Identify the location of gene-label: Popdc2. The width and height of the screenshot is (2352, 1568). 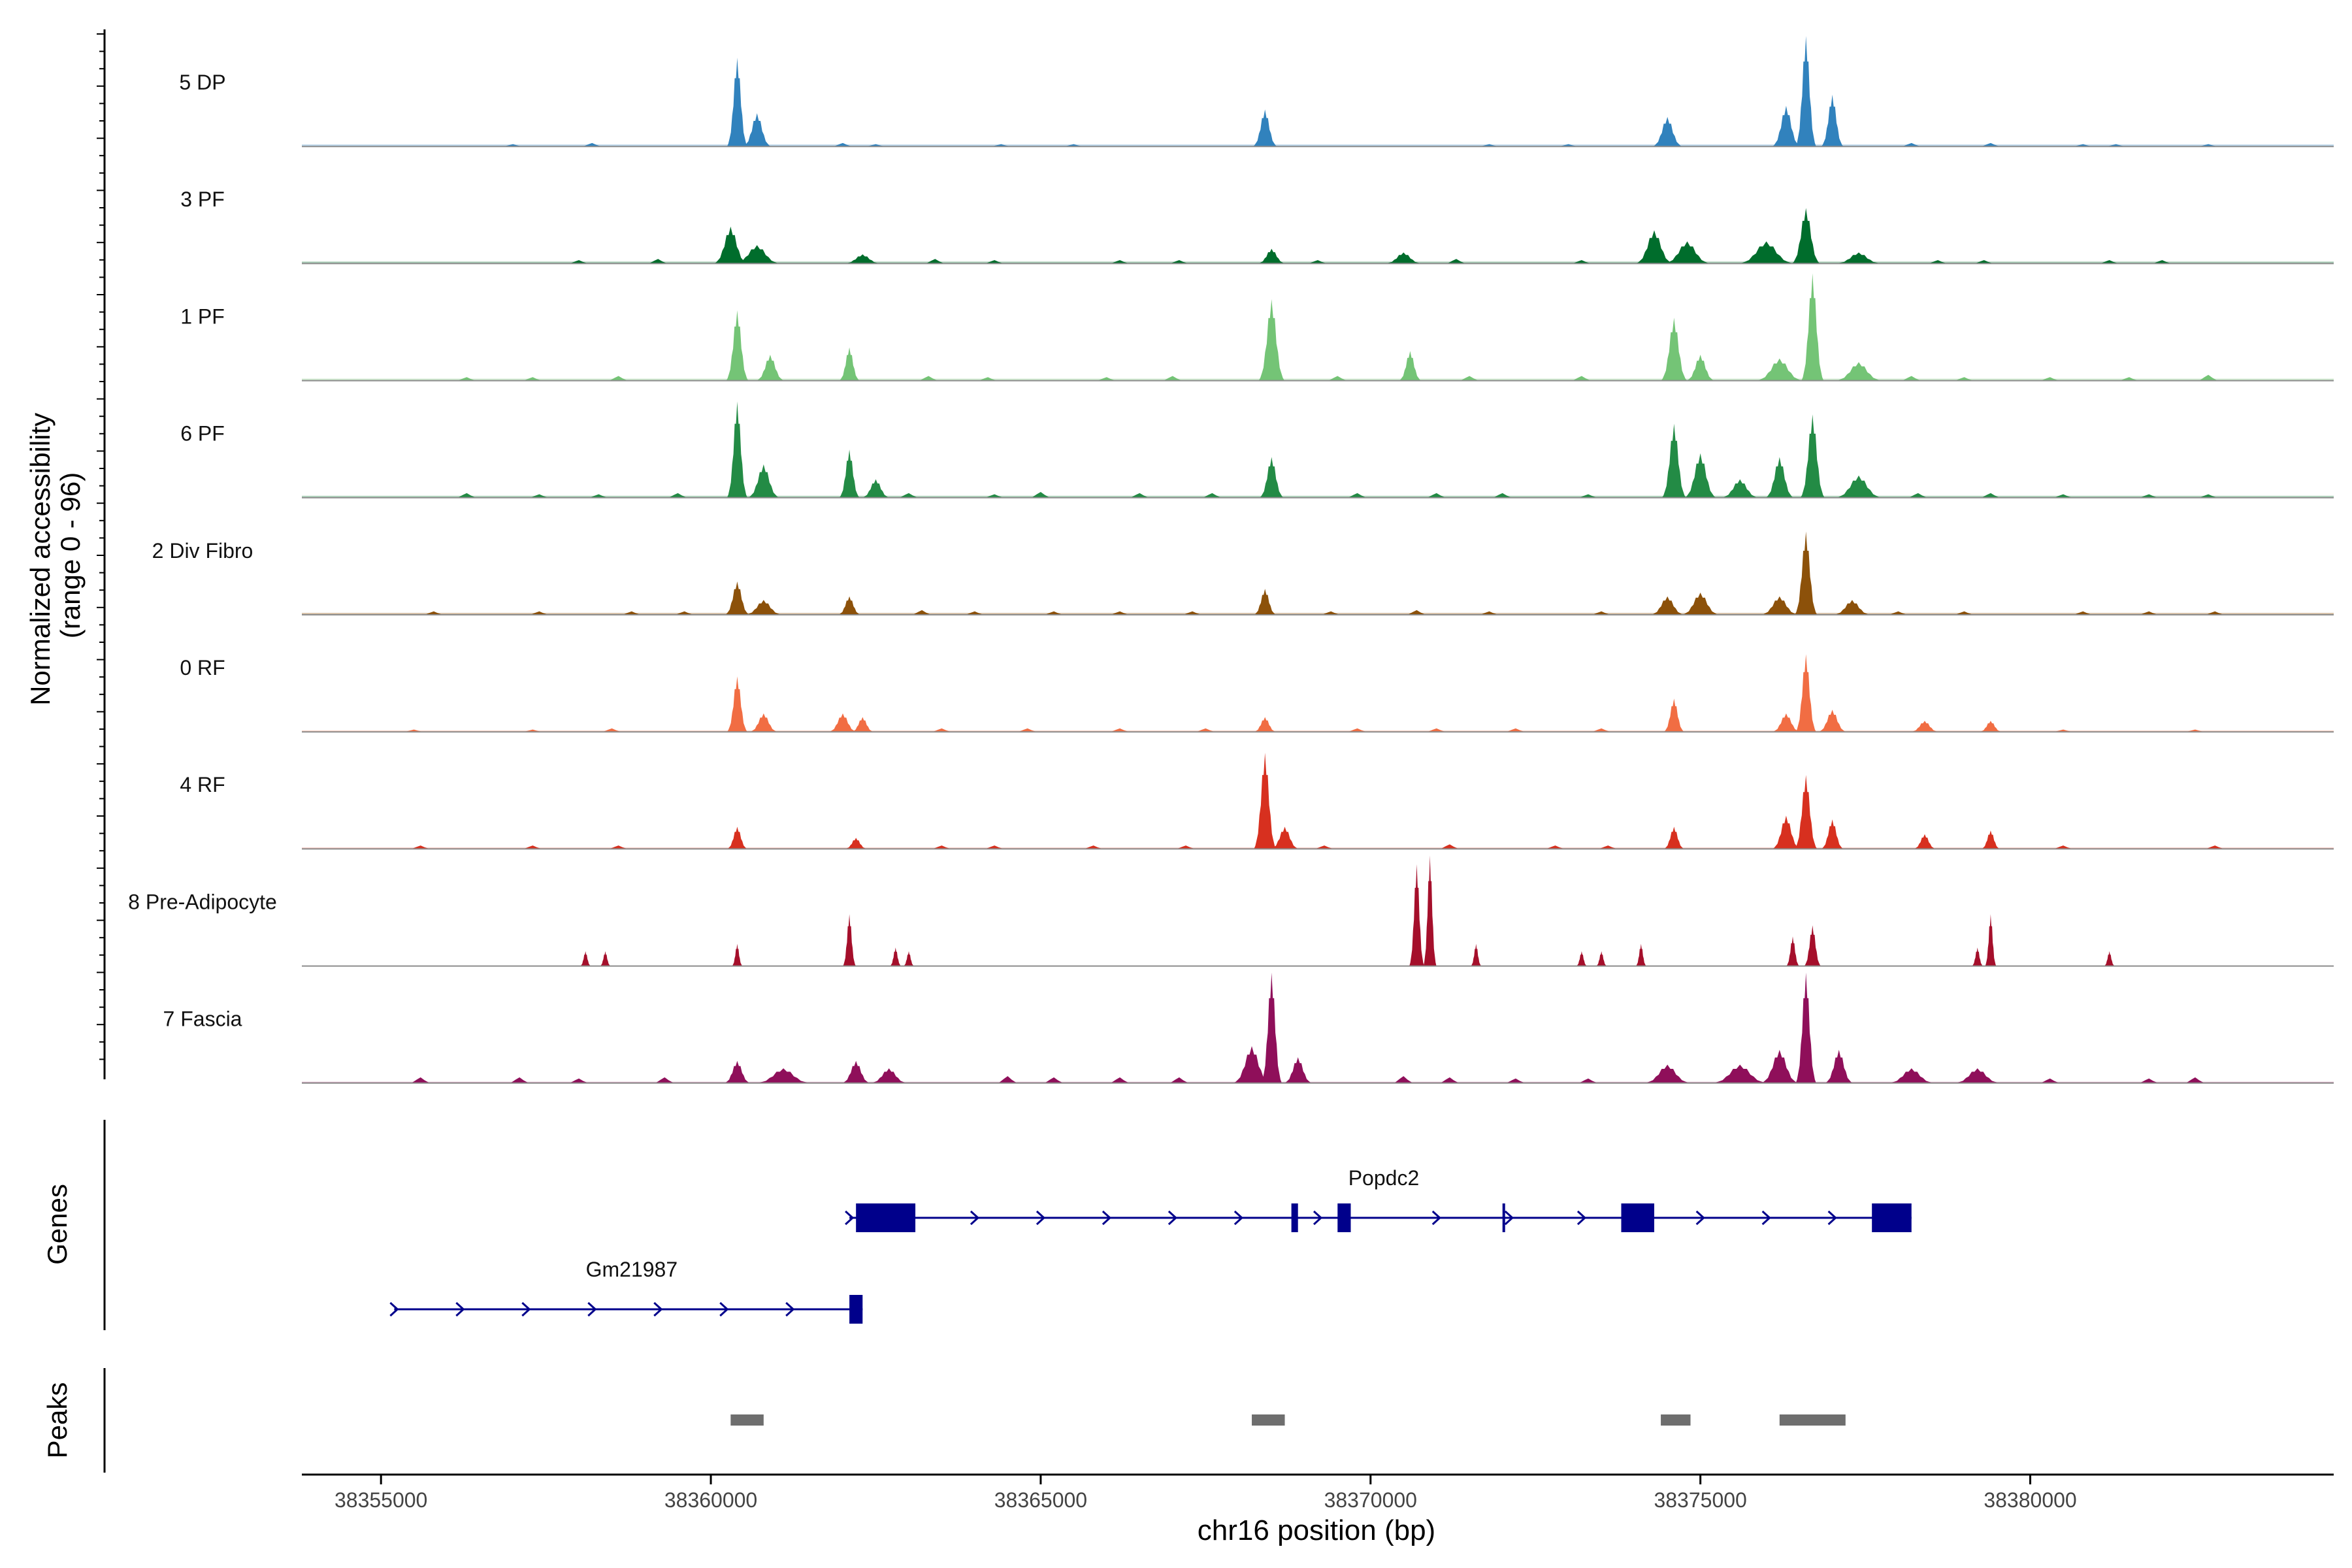
(1384, 1178).